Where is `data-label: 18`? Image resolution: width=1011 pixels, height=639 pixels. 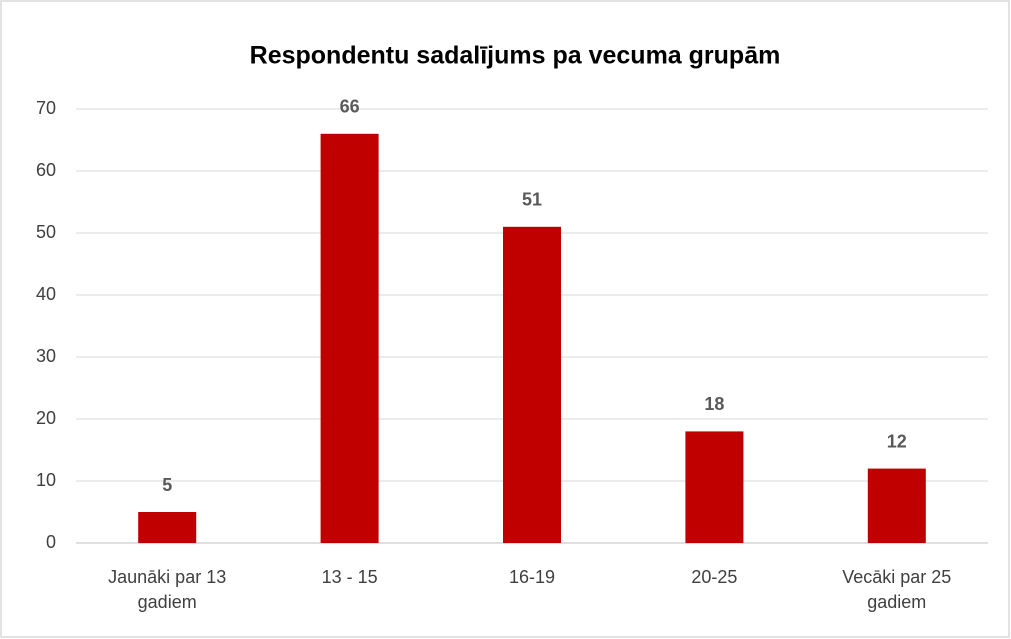
data-label: 18 is located at coordinates (714, 404).